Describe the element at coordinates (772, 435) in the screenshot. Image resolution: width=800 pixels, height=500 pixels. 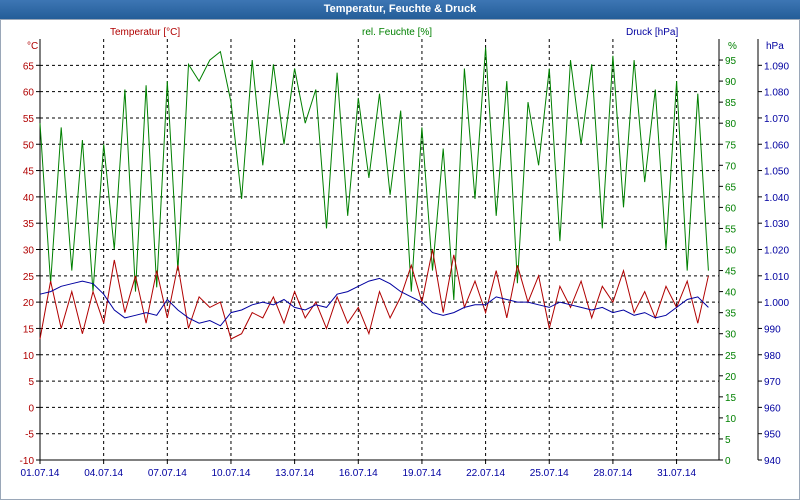
I see `pressure-tick-label: 950` at that location.